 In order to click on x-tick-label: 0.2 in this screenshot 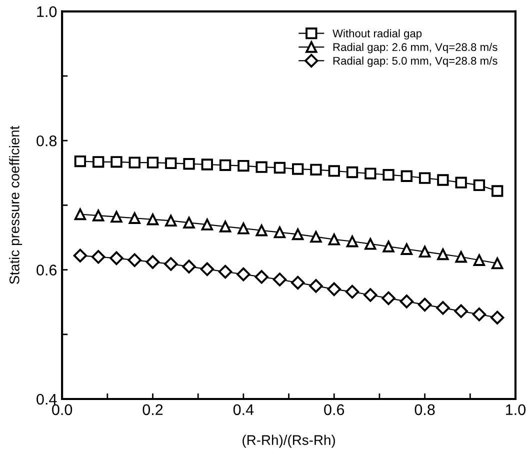, I will do `click(152, 410)`.